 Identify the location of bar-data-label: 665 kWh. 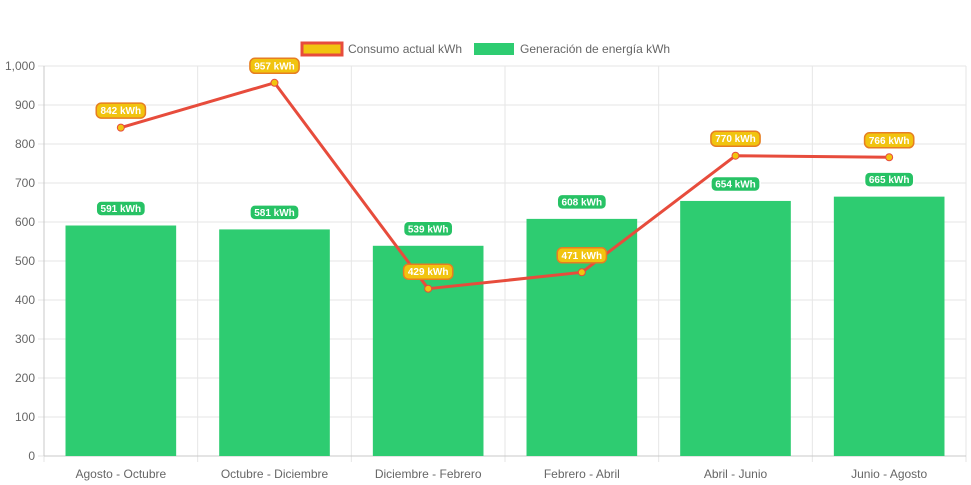
(889, 179).